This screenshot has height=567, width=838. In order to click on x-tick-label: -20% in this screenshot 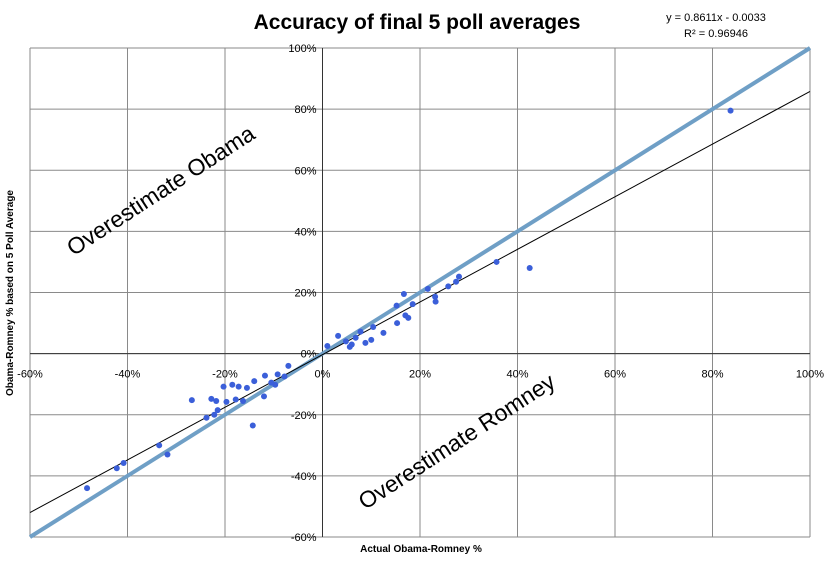, I will do `click(225, 375)`.